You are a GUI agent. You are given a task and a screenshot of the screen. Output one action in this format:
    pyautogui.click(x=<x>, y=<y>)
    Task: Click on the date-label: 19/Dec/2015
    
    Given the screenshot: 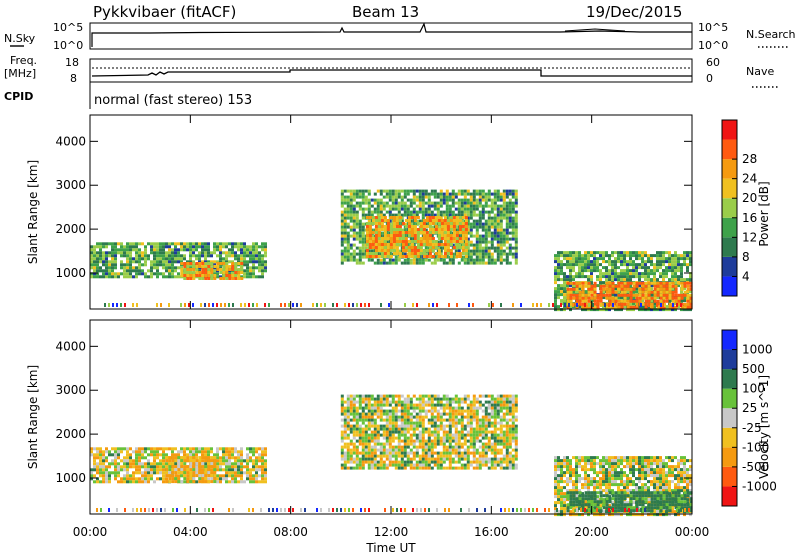 What is the action you would take?
    pyautogui.click(x=634, y=12)
    